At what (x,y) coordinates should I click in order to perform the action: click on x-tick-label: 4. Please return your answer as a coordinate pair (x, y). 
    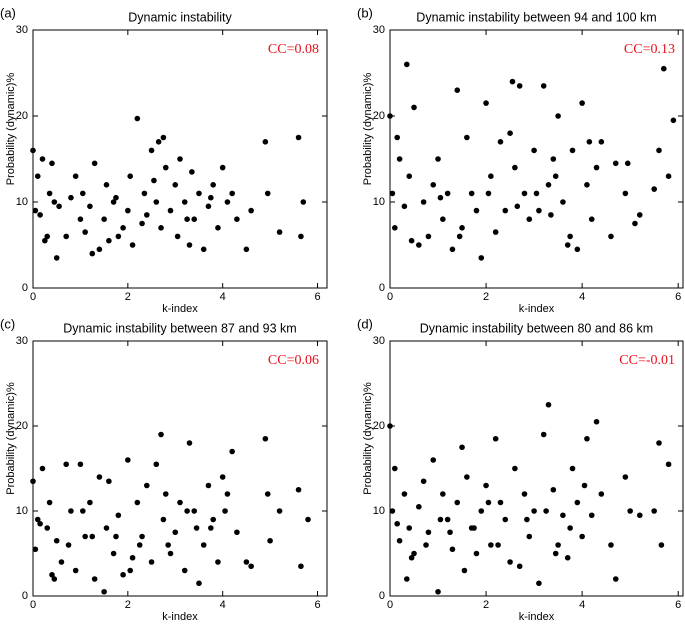
    Looking at the image, I should click on (582, 605).